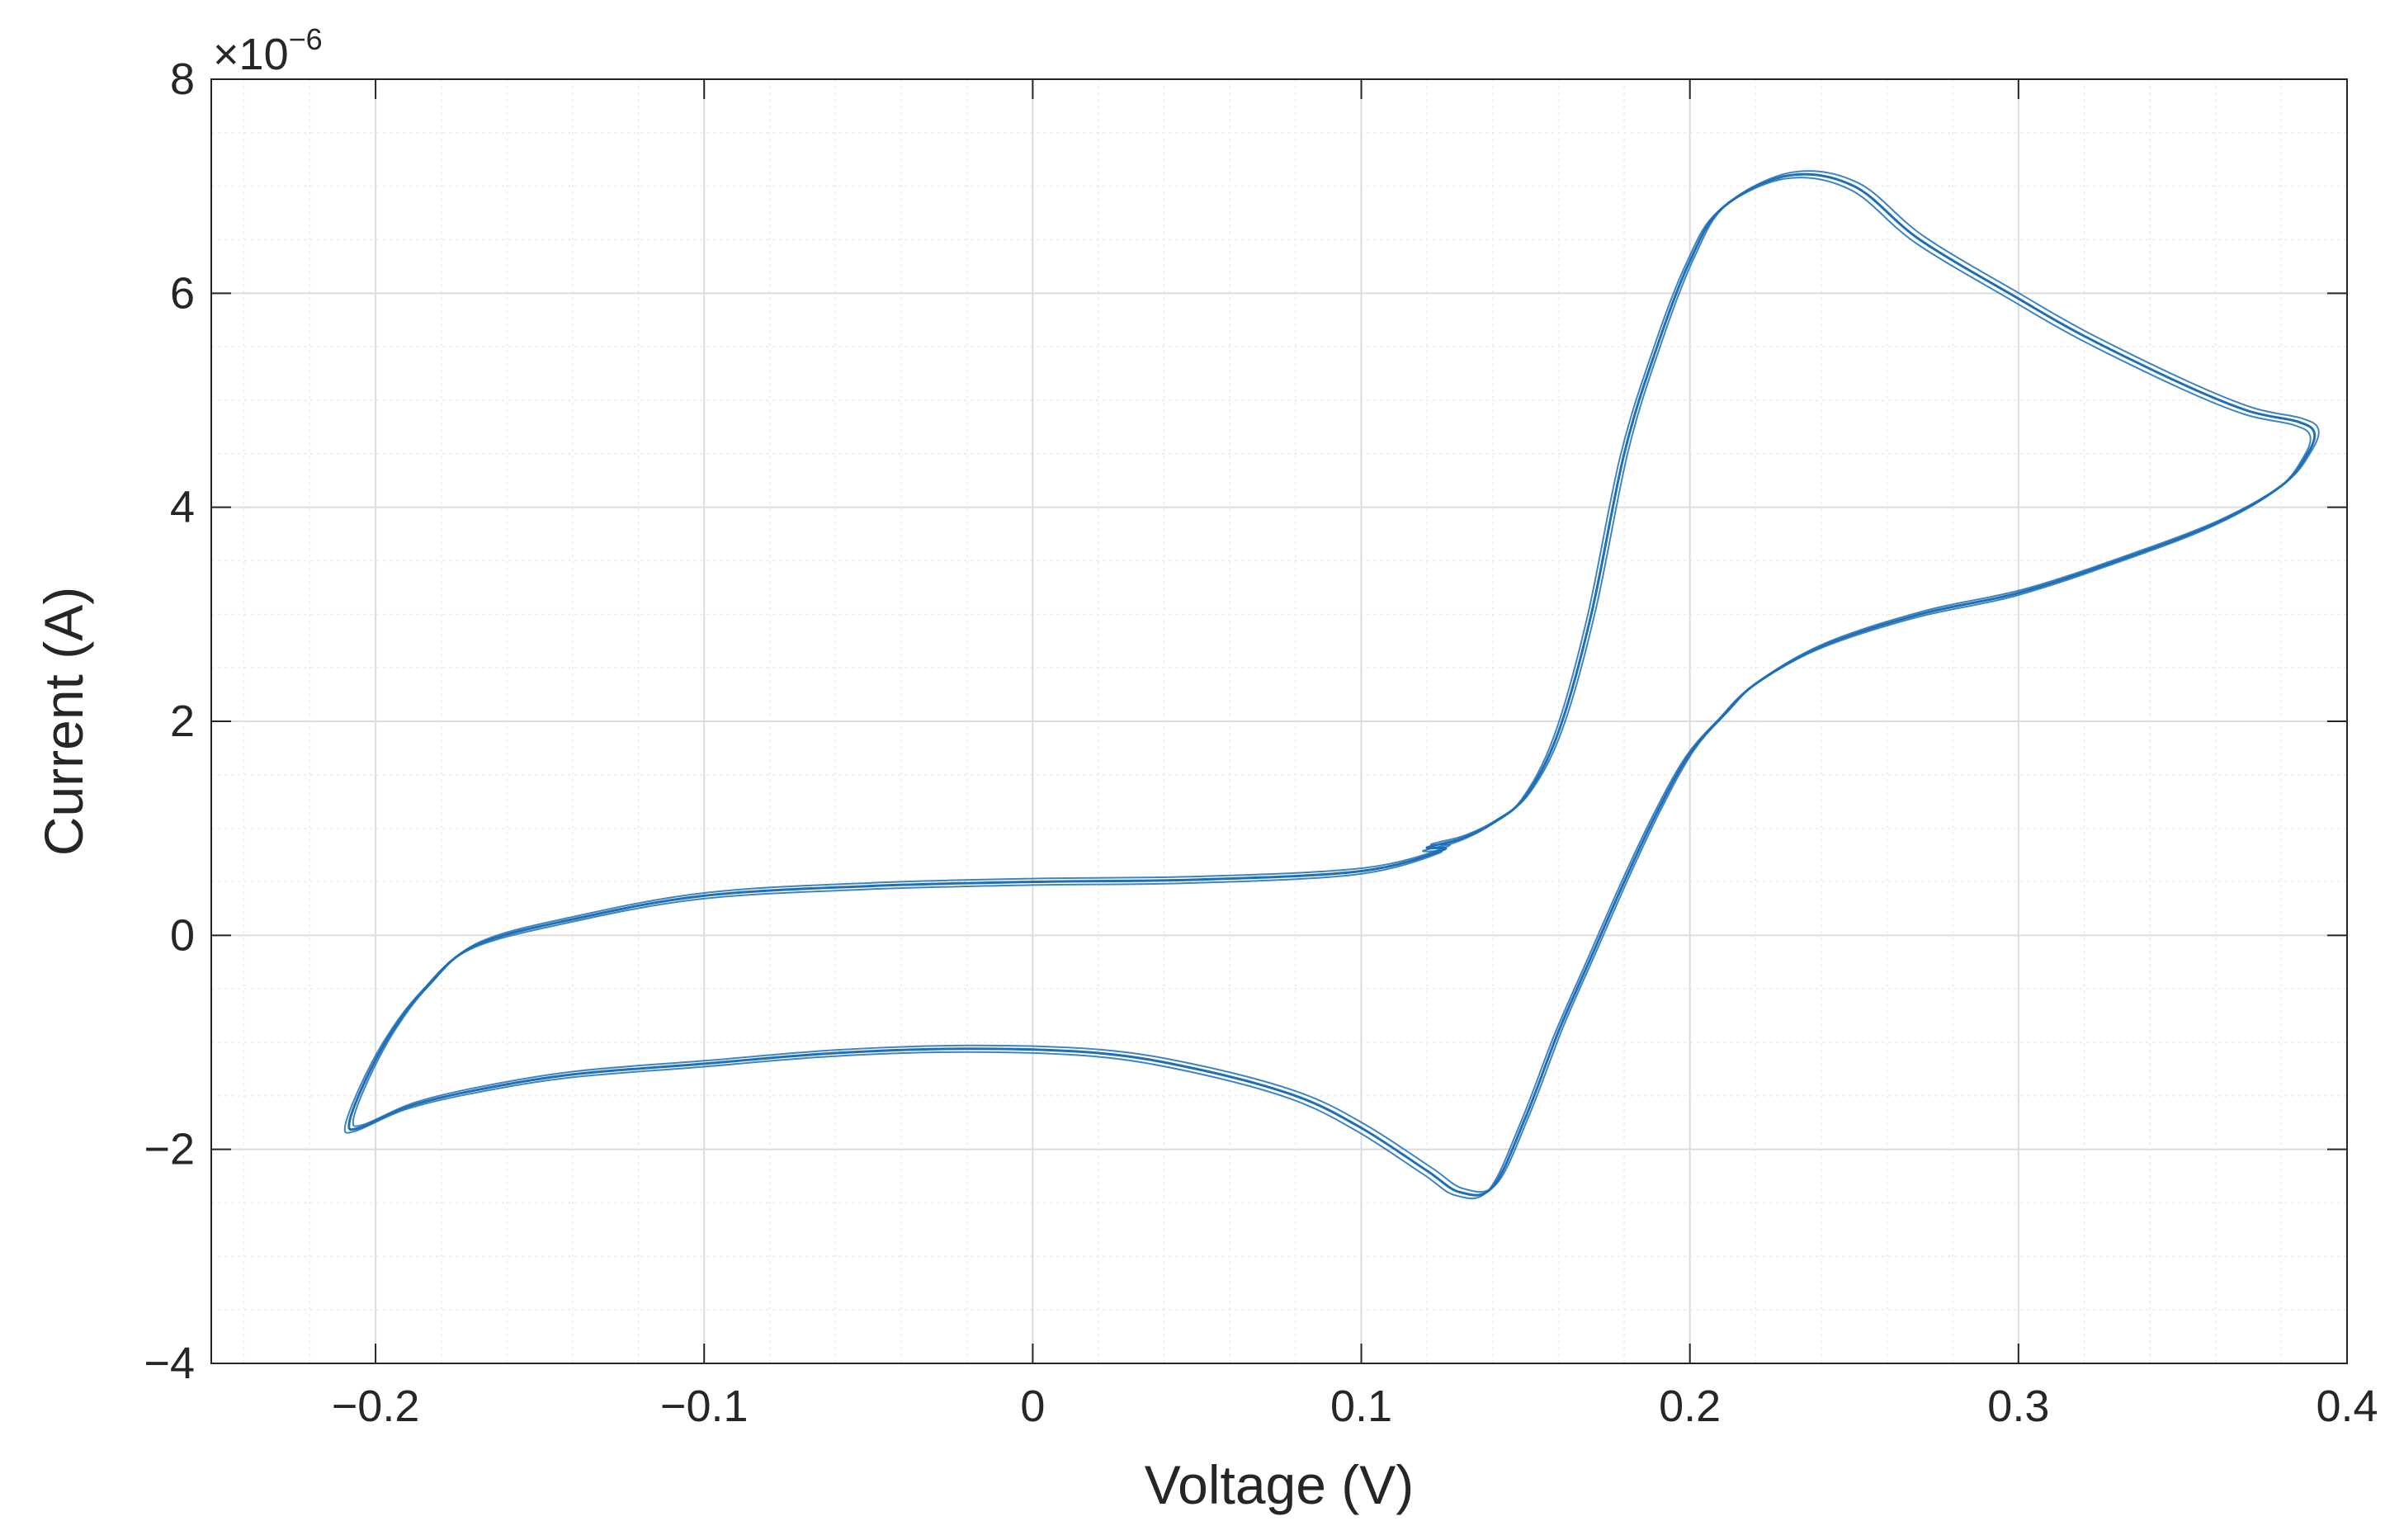 This screenshot has height=1540, width=2404. I want to click on exponent-times: ×10, so click(251, 54).